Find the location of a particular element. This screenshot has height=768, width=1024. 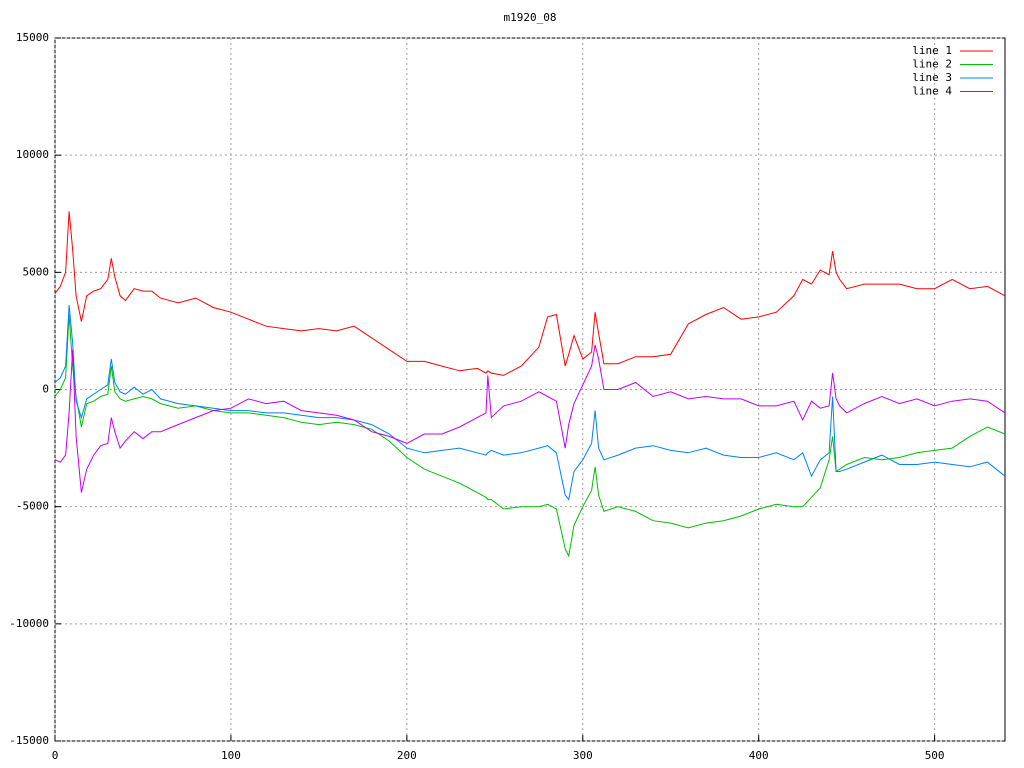

legend-label: line 4 is located at coordinates (932, 91).